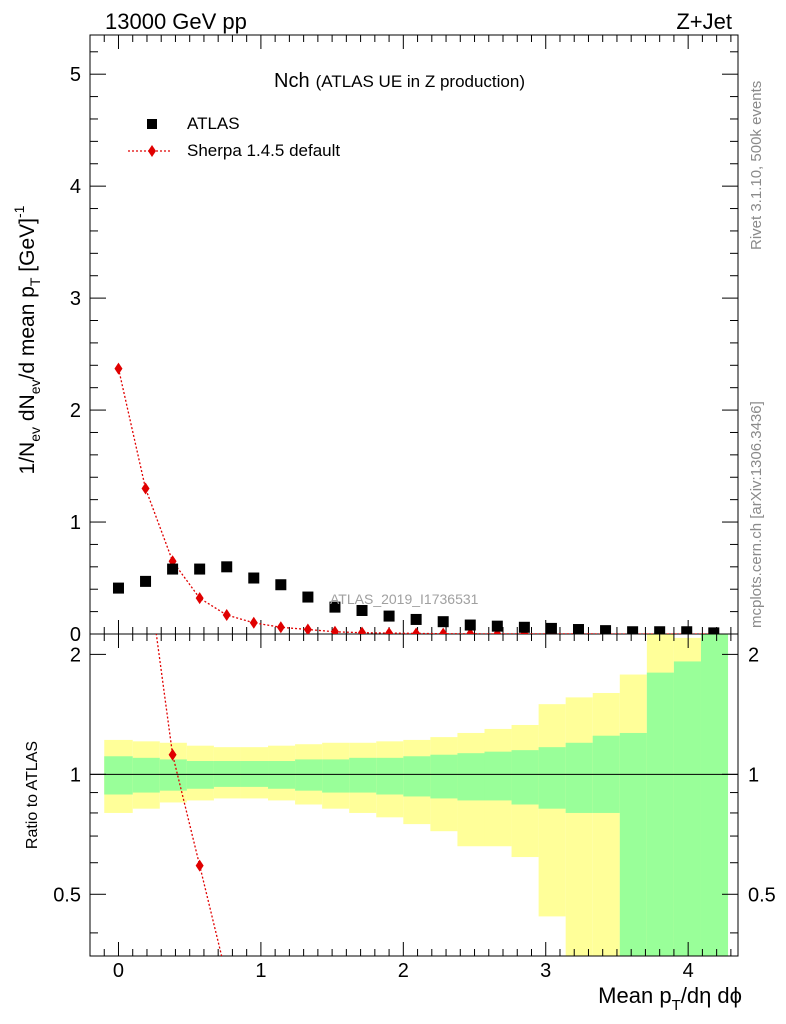 The width and height of the screenshot is (786, 1024). I want to click on process-label: Z+Jet, so click(704, 21).